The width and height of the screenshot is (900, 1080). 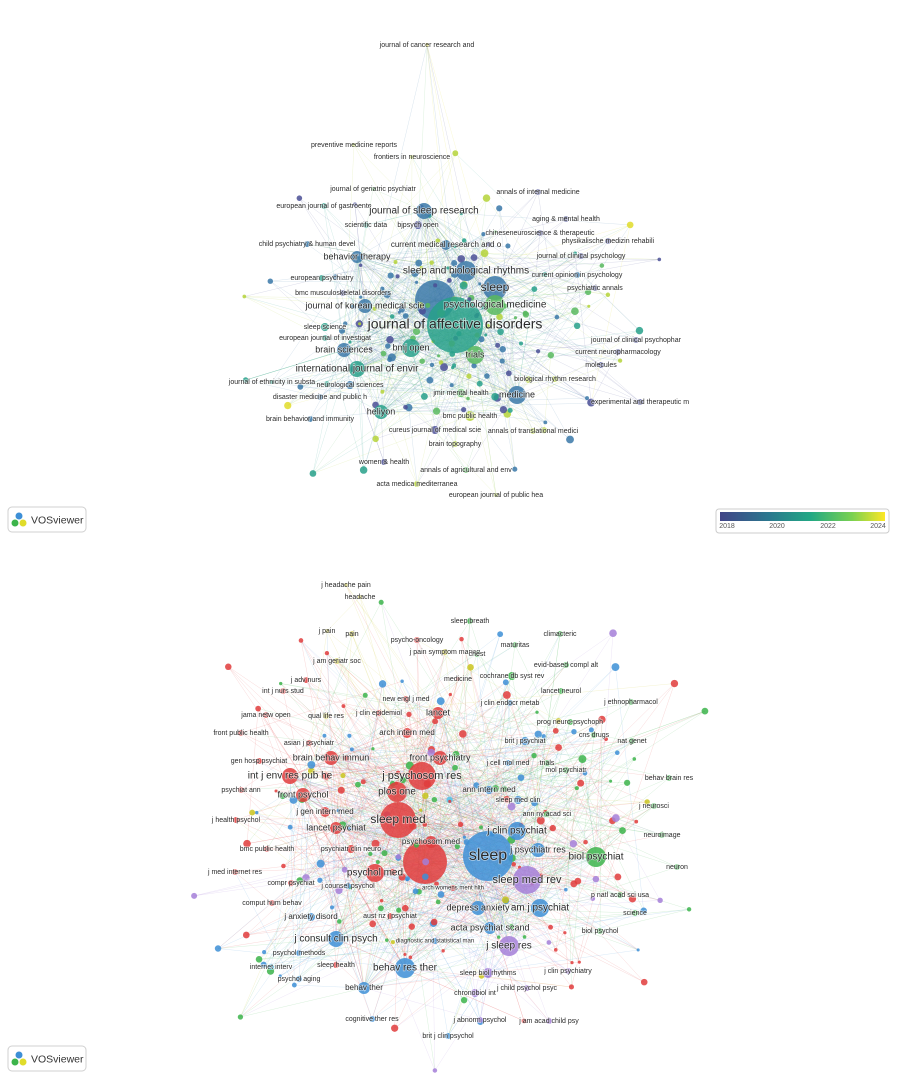 I want to click on node-label: journal of geriatric psychiatr, so click(x=372, y=189).